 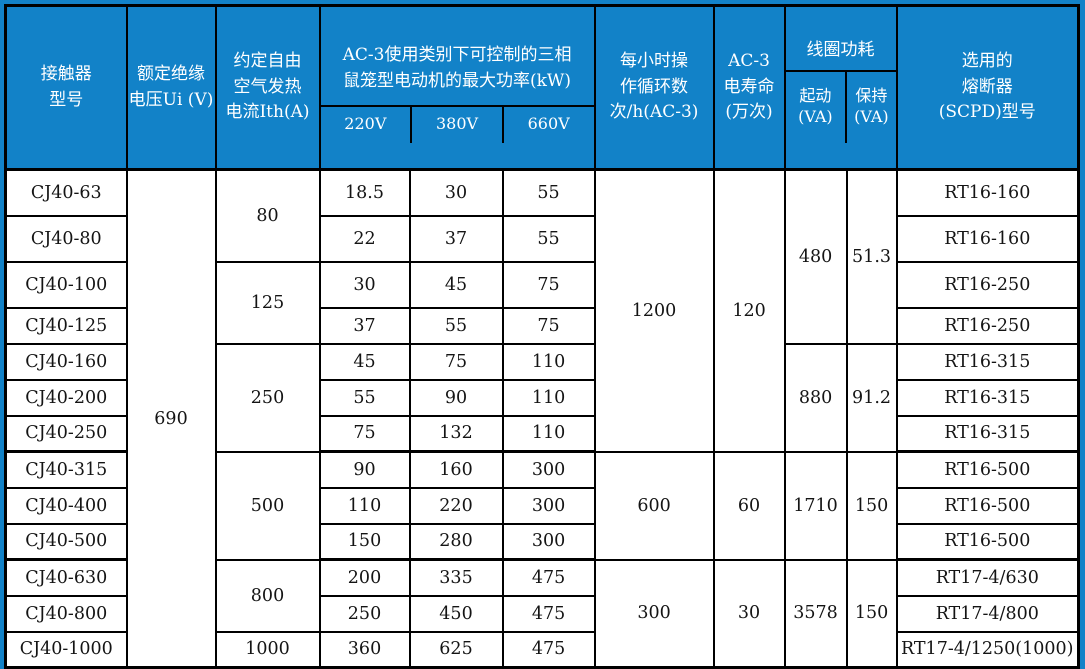 What do you see at coordinates (66, 192) in the screenshot?
I see `cell-model: CJ40-63` at bounding box center [66, 192].